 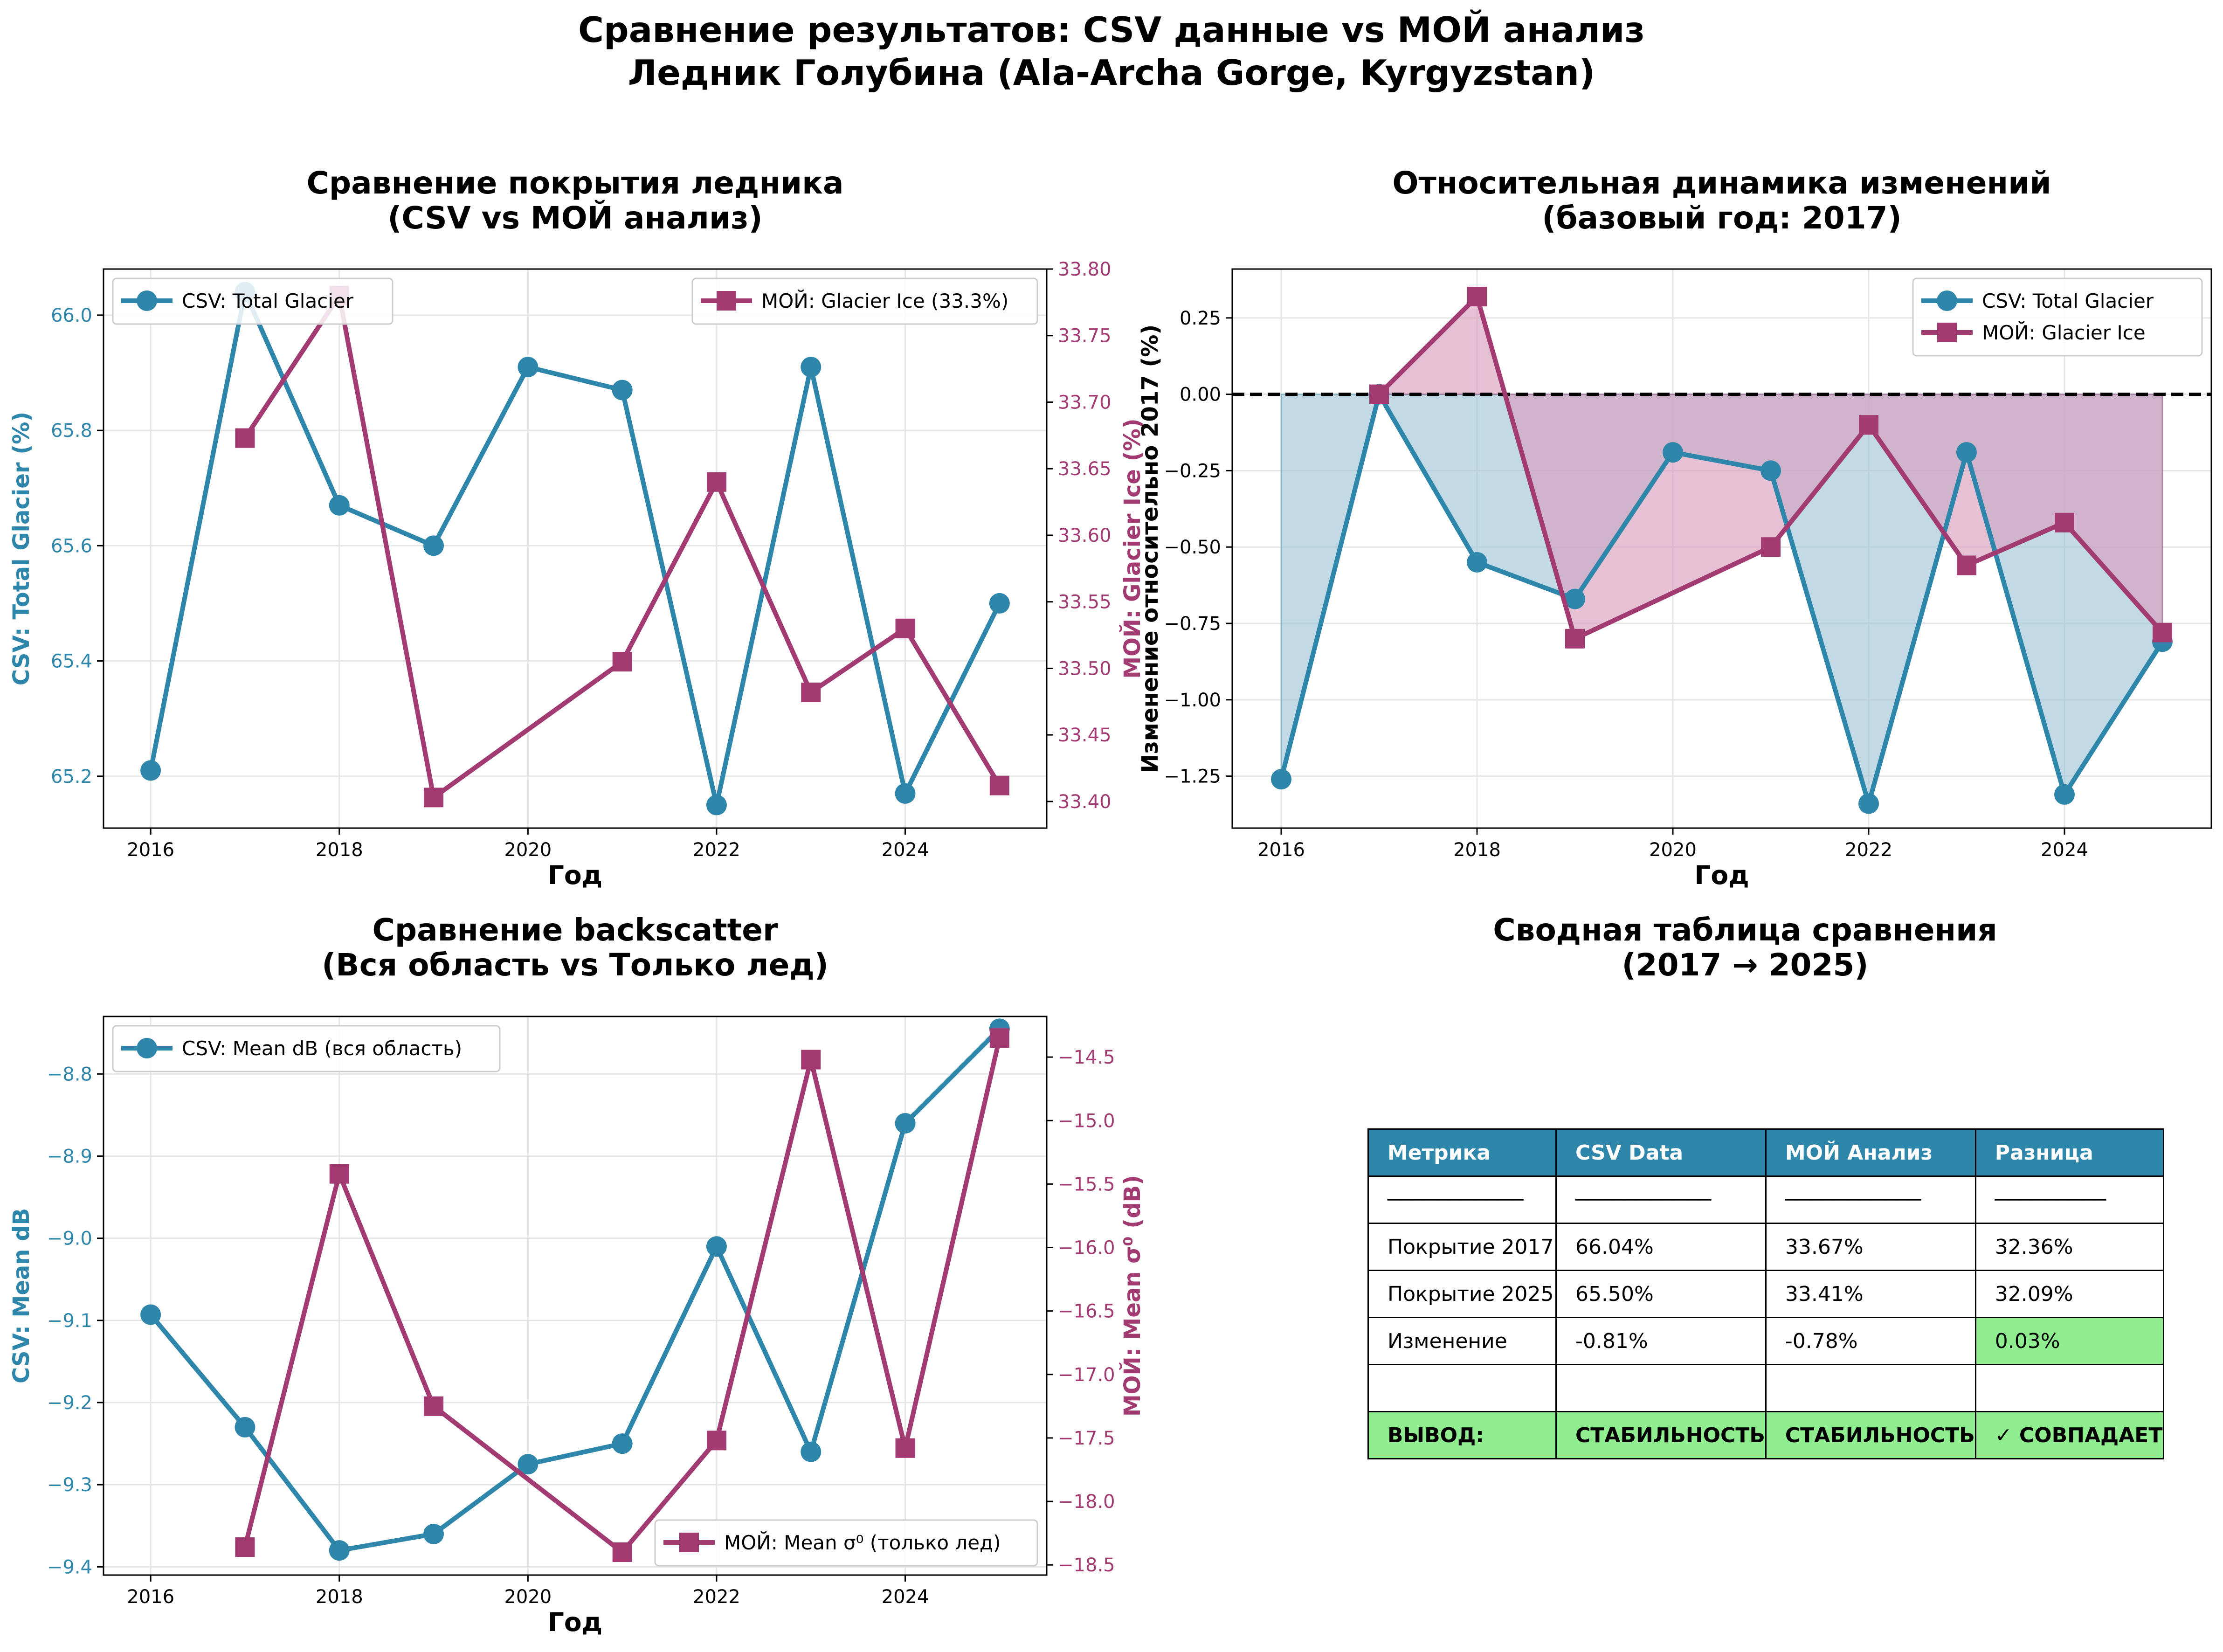 What do you see at coordinates (2069, 1199) in the screenshot?
I see `table-cell: ─────────` at bounding box center [2069, 1199].